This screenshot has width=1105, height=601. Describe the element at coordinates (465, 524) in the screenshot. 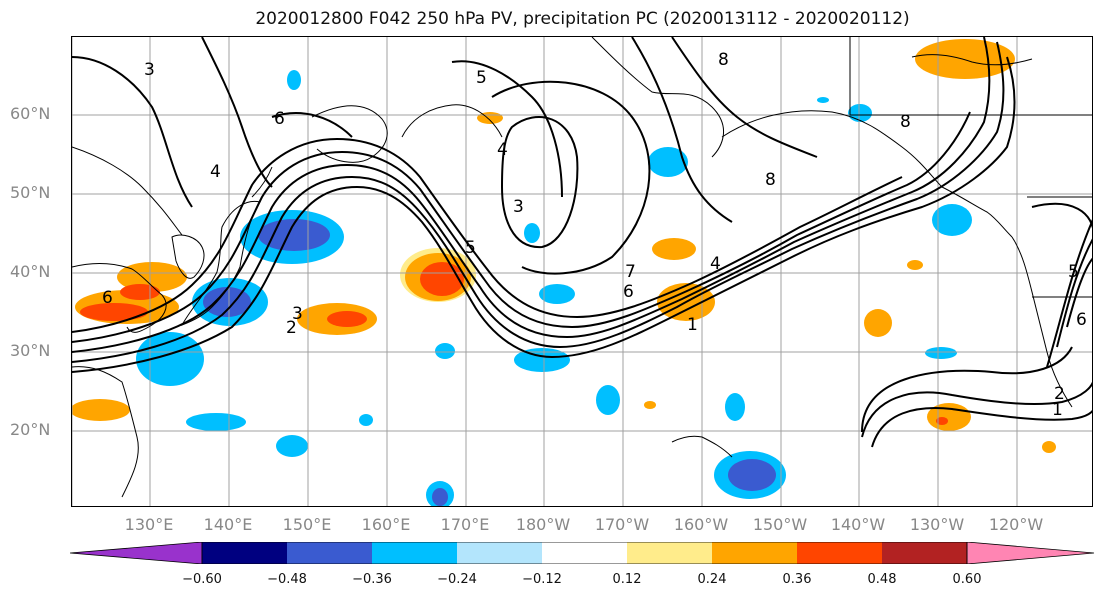

I see `lon-label-170e: 170°E` at that location.